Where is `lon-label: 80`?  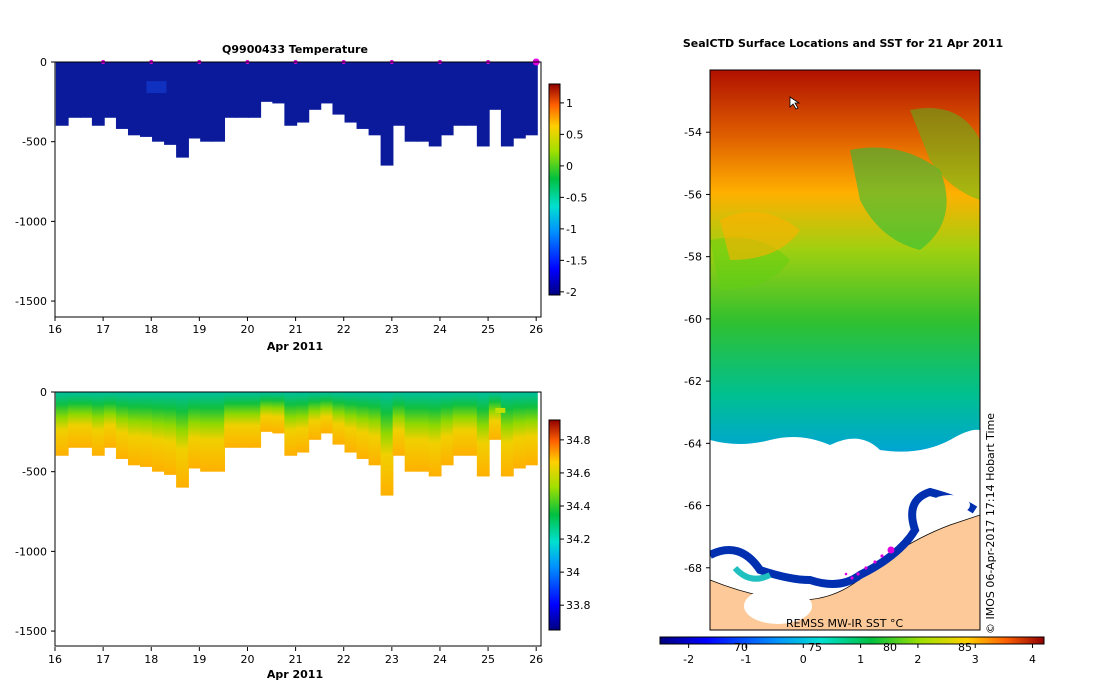
lon-label: 80 is located at coordinates (890, 647).